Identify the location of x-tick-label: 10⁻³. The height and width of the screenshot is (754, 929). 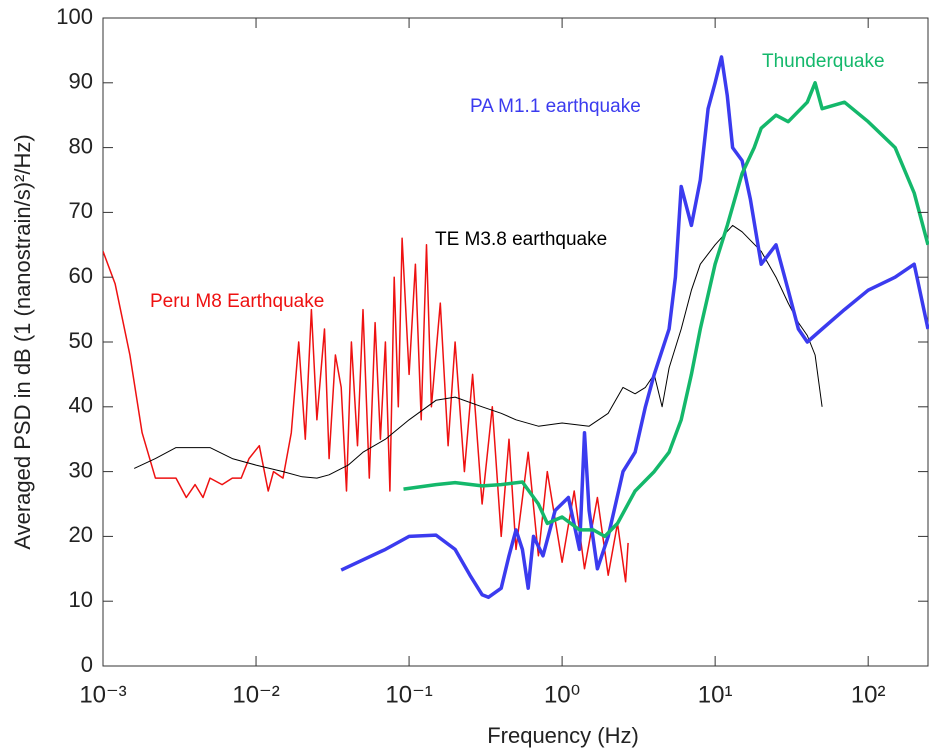
(102, 694).